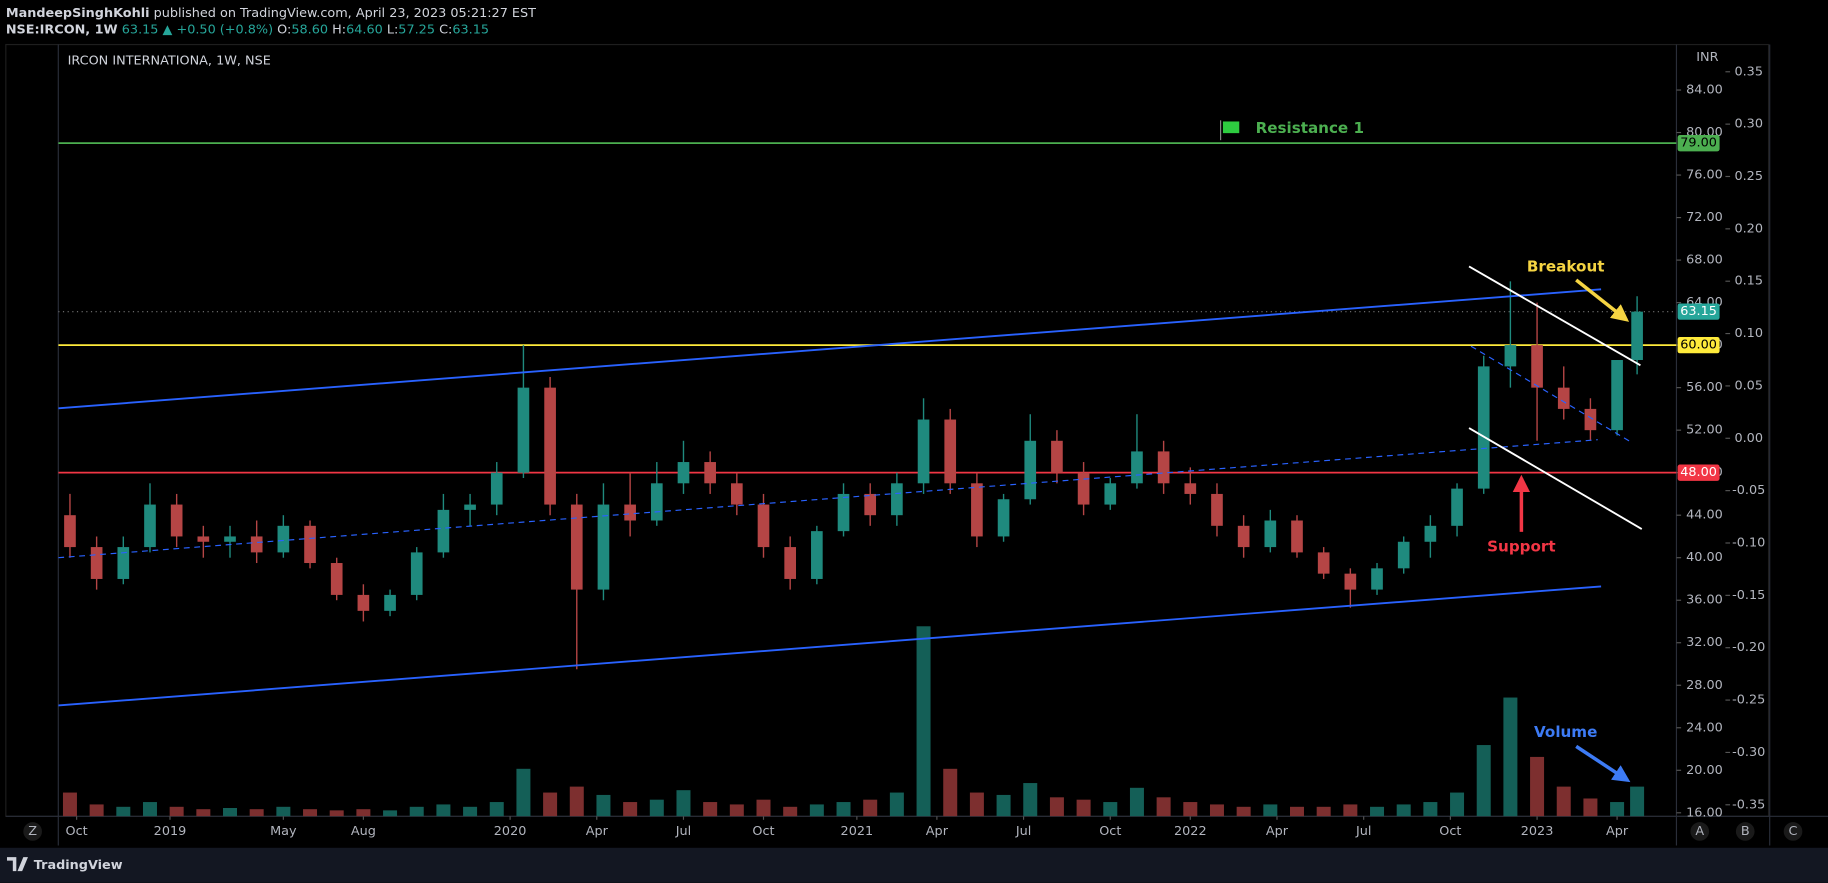 The width and height of the screenshot is (1828, 883). What do you see at coordinates (1748, 228) in the screenshot?
I see `y2-tick-label: 0.20` at bounding box center [1748, 228].